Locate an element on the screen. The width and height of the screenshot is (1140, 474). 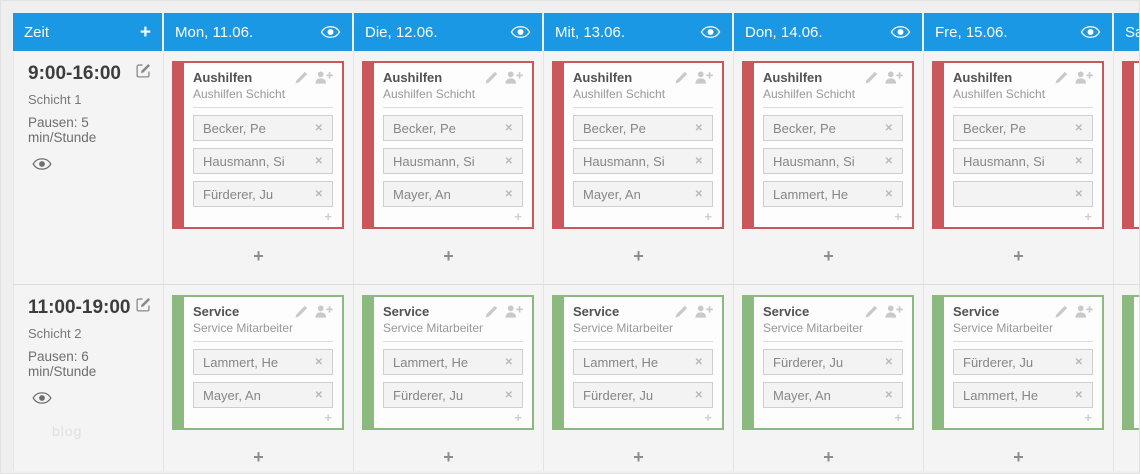
member-chip-empty: ✕ is located at coordinates (1023, 194).